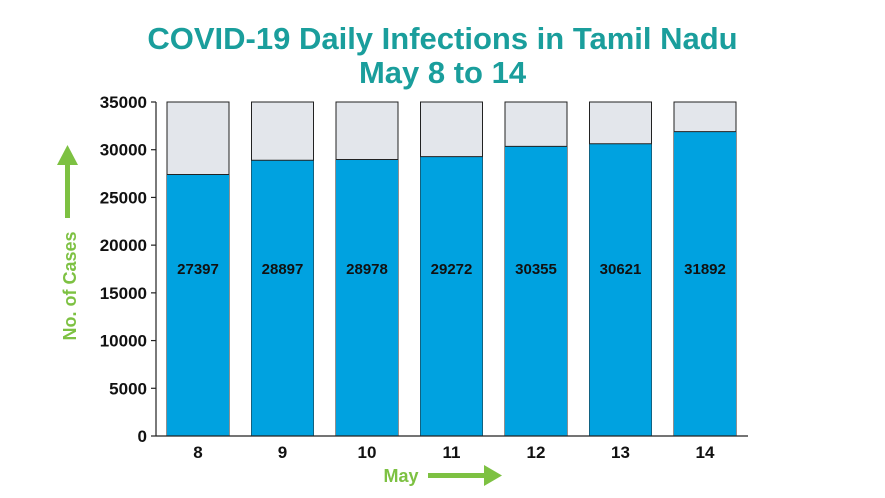  I want to click on chart-subtitle: May 8 to 14, so click(442, 72).